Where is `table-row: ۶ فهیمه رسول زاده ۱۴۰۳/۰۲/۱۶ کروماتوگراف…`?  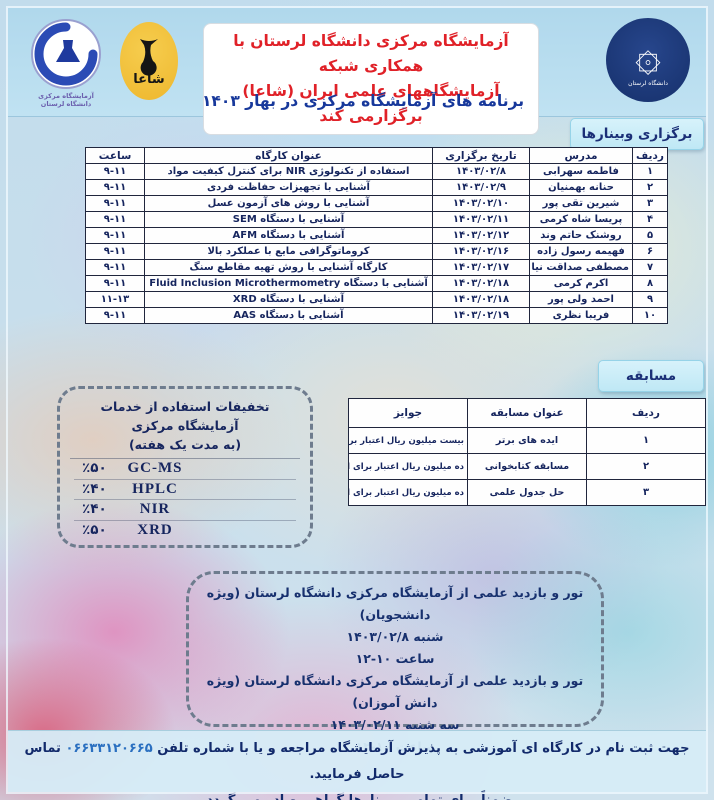 table-row: ۶ فهیمه رسول زاده ۱۴۰۳/۰۲/۱۶ کروماتوگراف… is located at coordinates (376, 251).